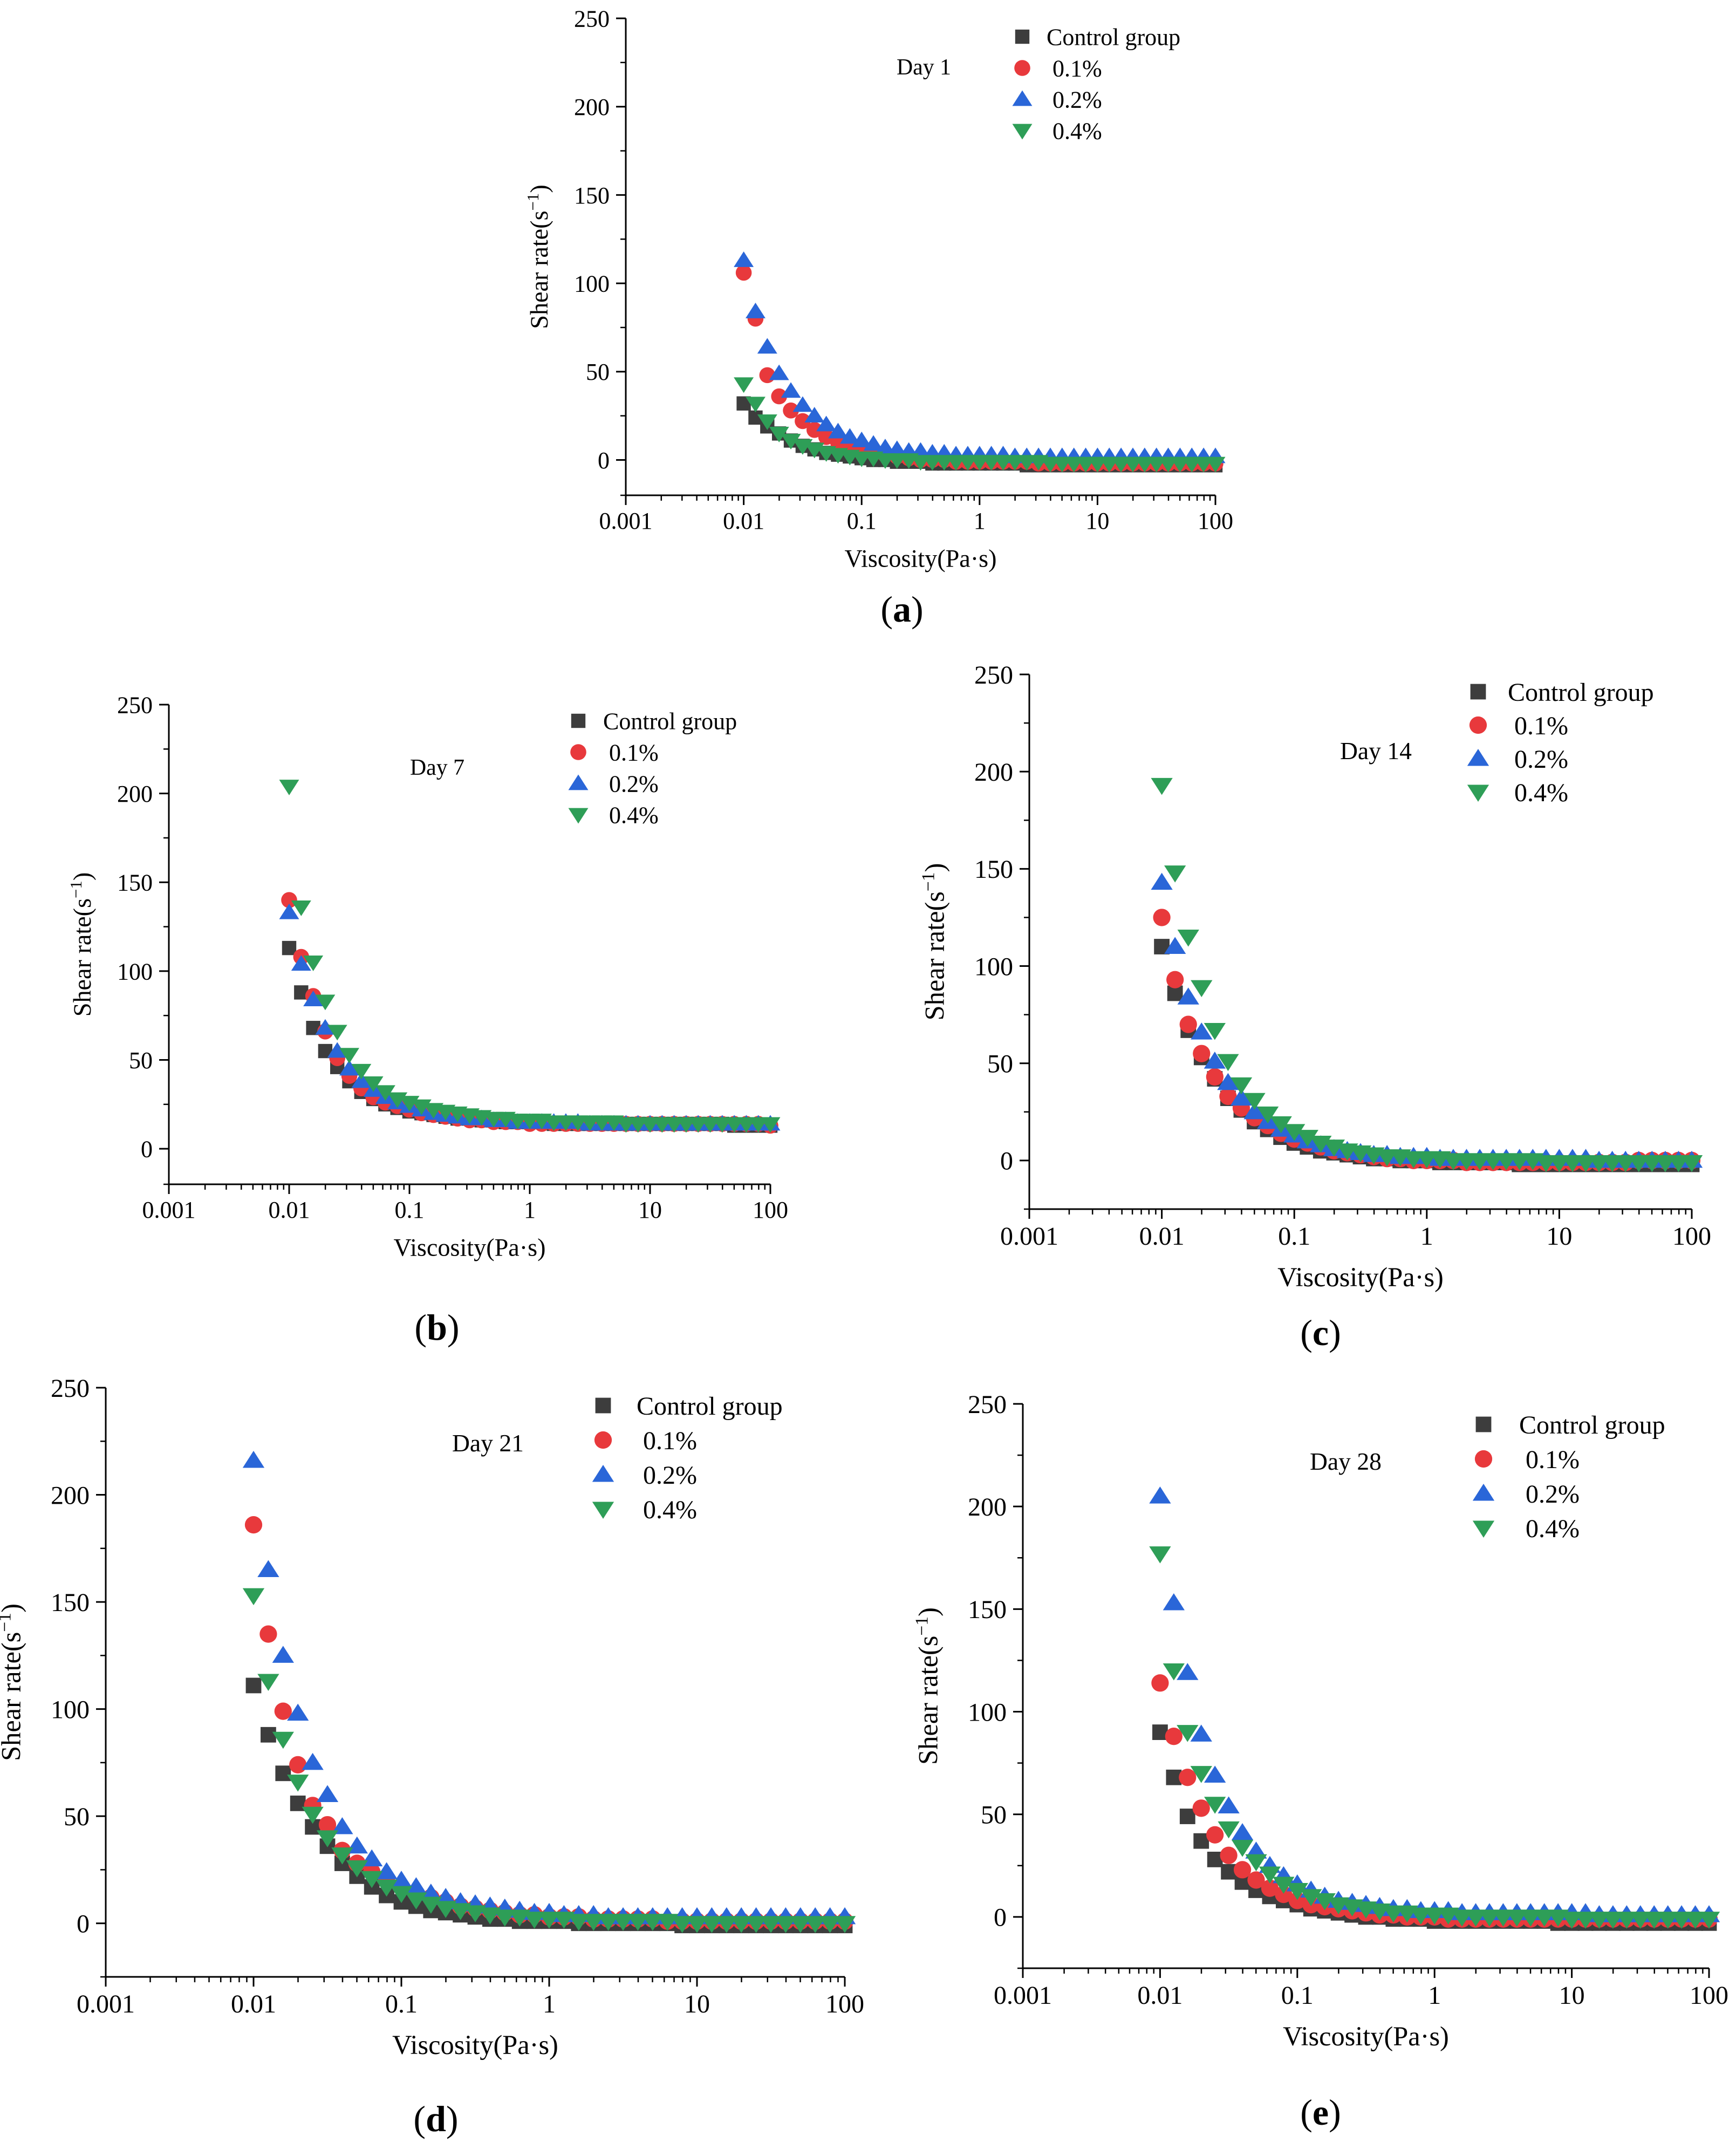 The image size is (1736, 2156). What do you see at coordinates (1572, 1996) in the screenshot?
I see `x-tick-label: 10` at bounding box center [1572, 1996].